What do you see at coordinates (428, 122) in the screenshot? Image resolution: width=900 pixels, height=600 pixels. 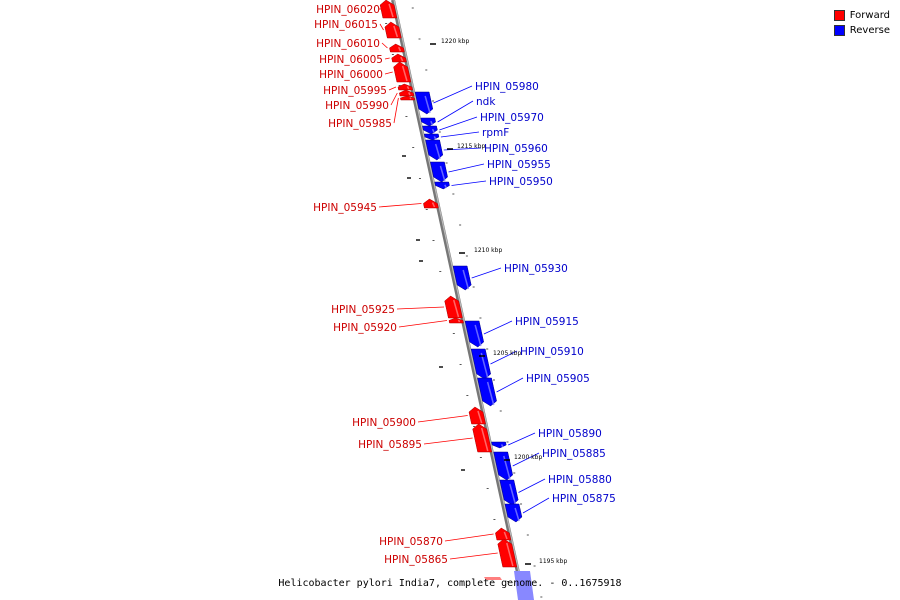 I see `gene-arrow-ndk` at bounding box center [428, 122].